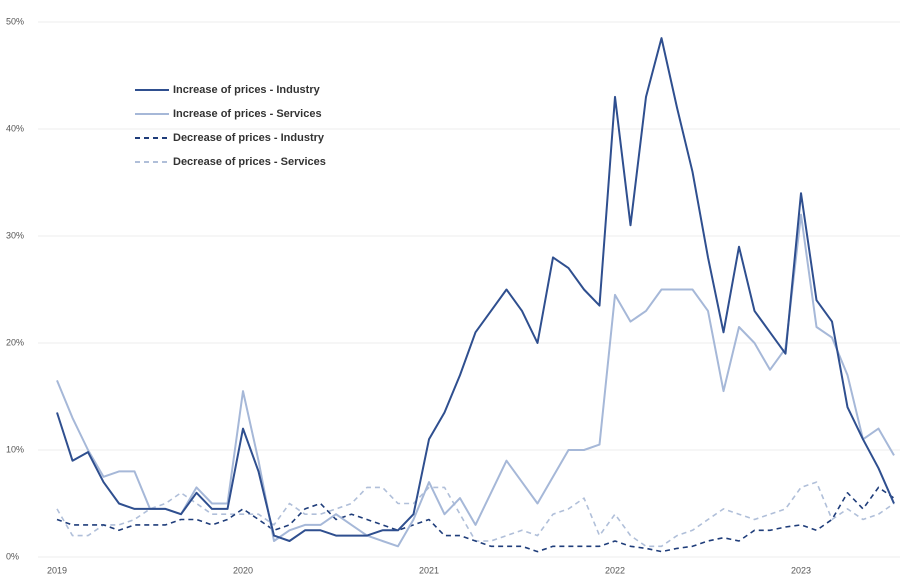 The height and width of the screenshot is (577, 901). I want to click on y-tick-label: 0%, so click(12, 556).